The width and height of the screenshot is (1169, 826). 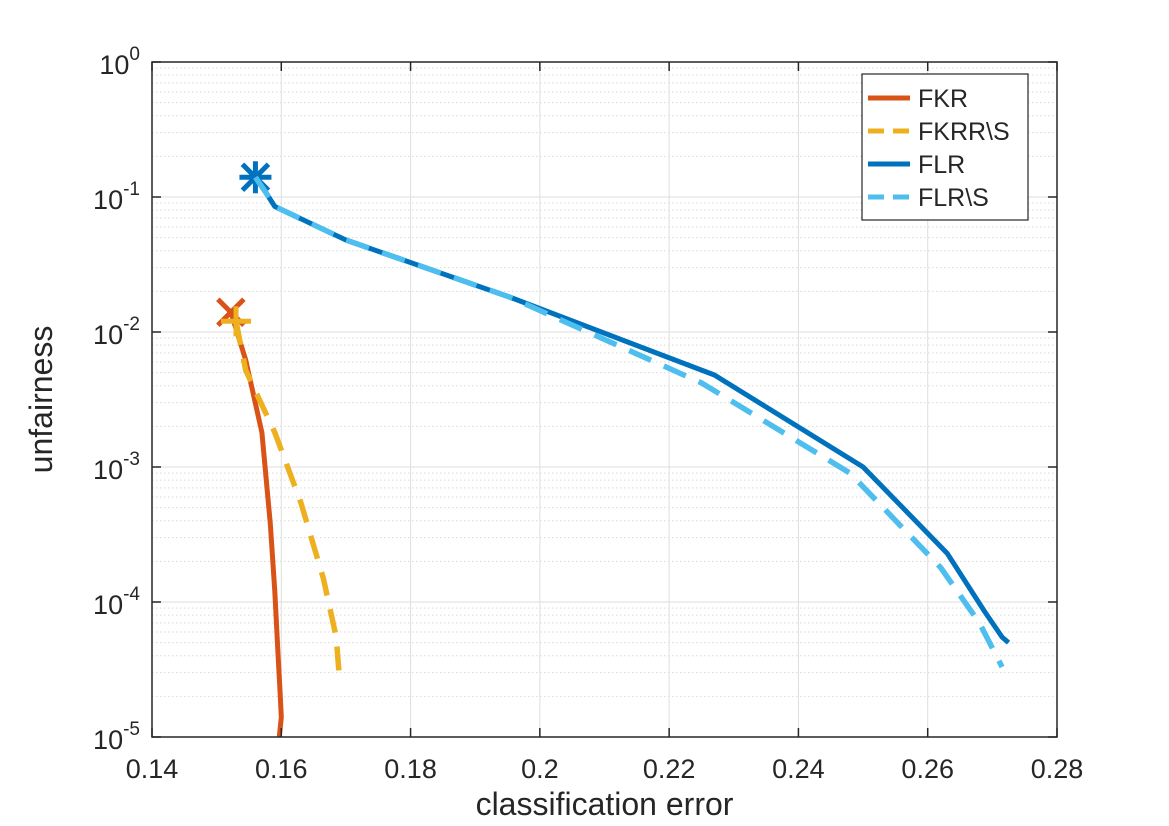 What do you see at coordinates (945, 147) in the screenshot?
I see `legend: FKR FKRR\S FLR FLR\S` at bounding box center [945, 147].